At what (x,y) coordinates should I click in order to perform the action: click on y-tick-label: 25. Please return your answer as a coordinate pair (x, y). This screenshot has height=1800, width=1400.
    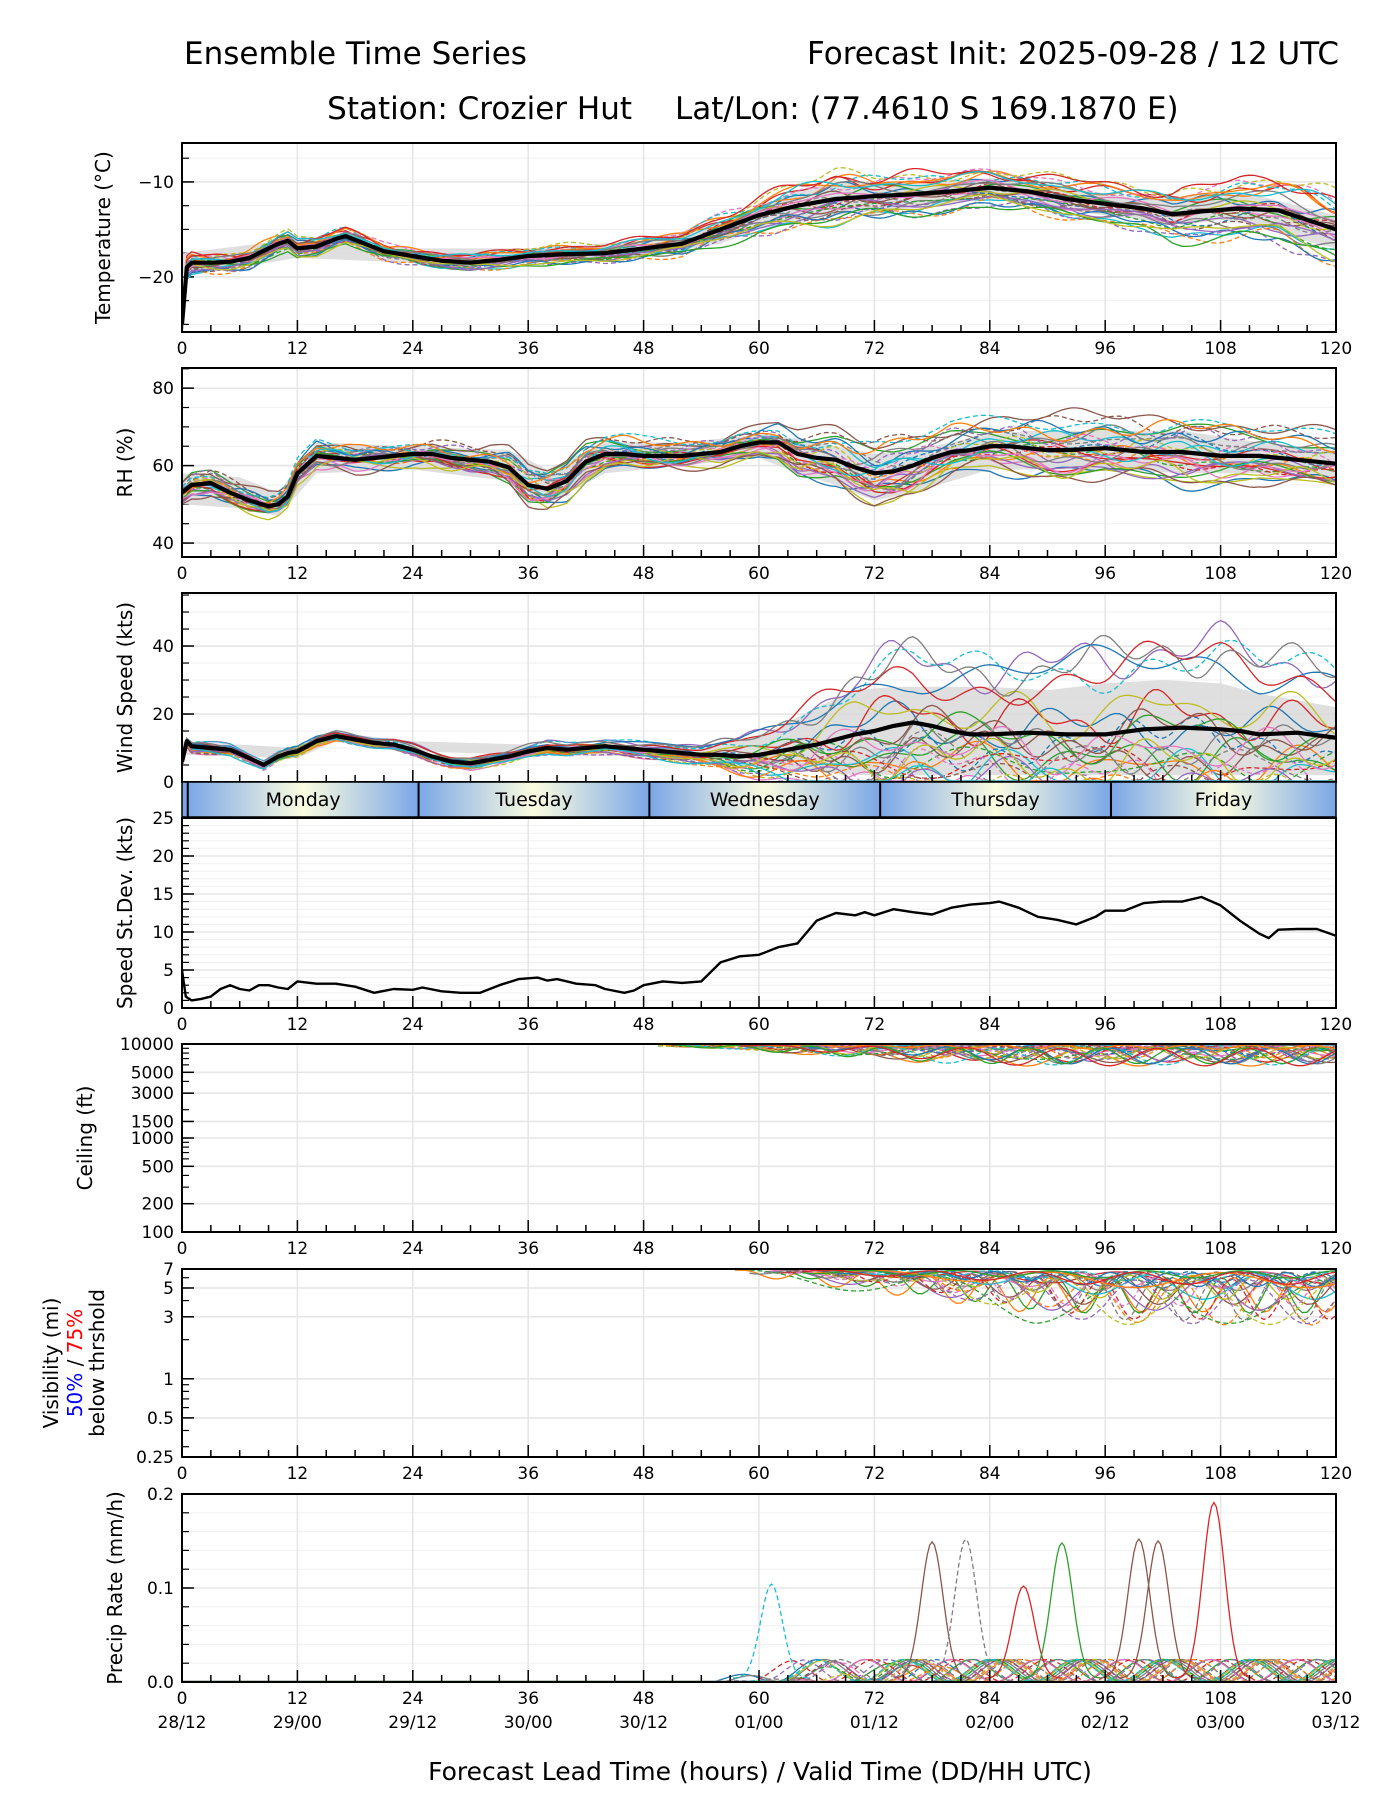
    Looking at the image, I should click on (163, 819).